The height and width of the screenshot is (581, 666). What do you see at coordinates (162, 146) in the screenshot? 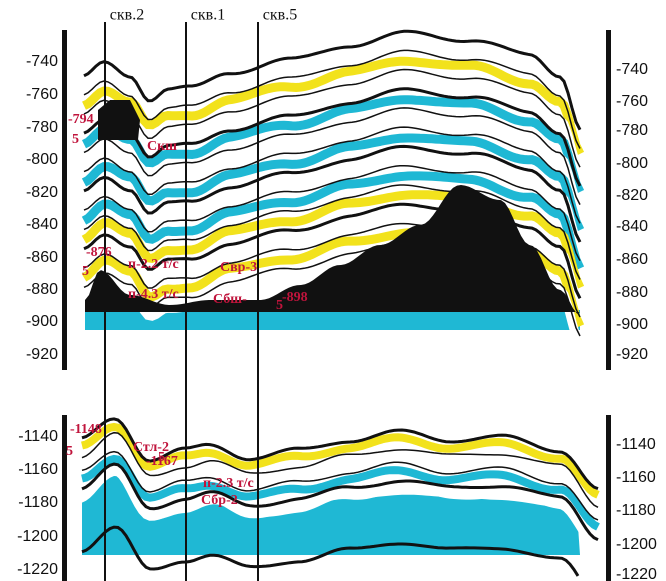
I see `annotation: Скш` at bounding box center [162, 146].